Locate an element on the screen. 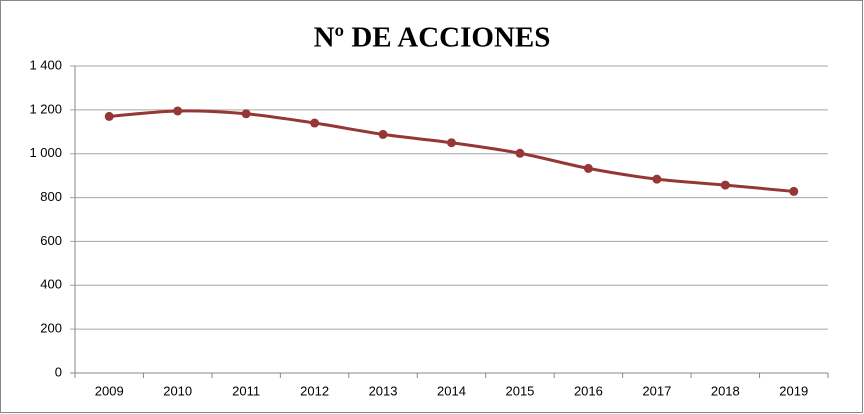  y-tick-label: 600 is located at coordinates (51, 240).